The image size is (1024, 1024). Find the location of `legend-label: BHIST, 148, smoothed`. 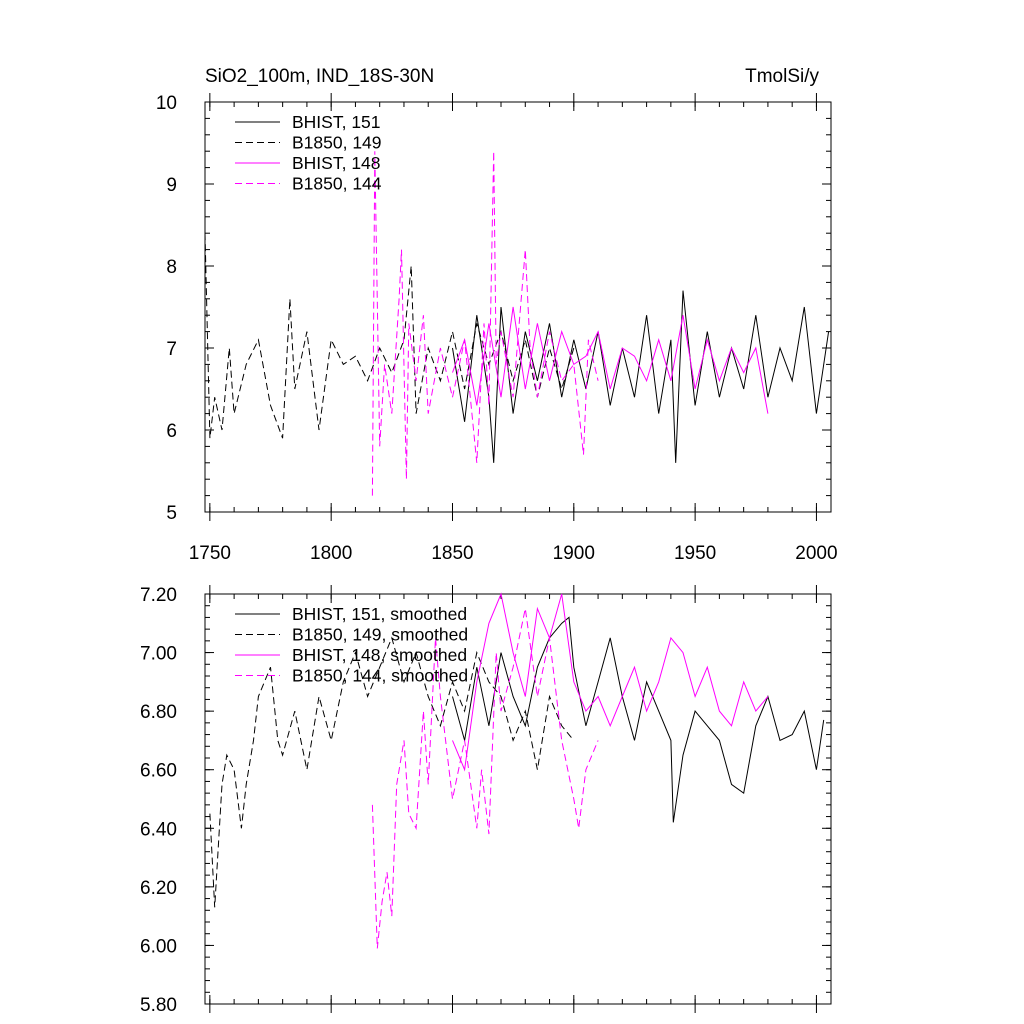

legend-label: BHIST, 148, smoothed is located at coordinates (379, 655).